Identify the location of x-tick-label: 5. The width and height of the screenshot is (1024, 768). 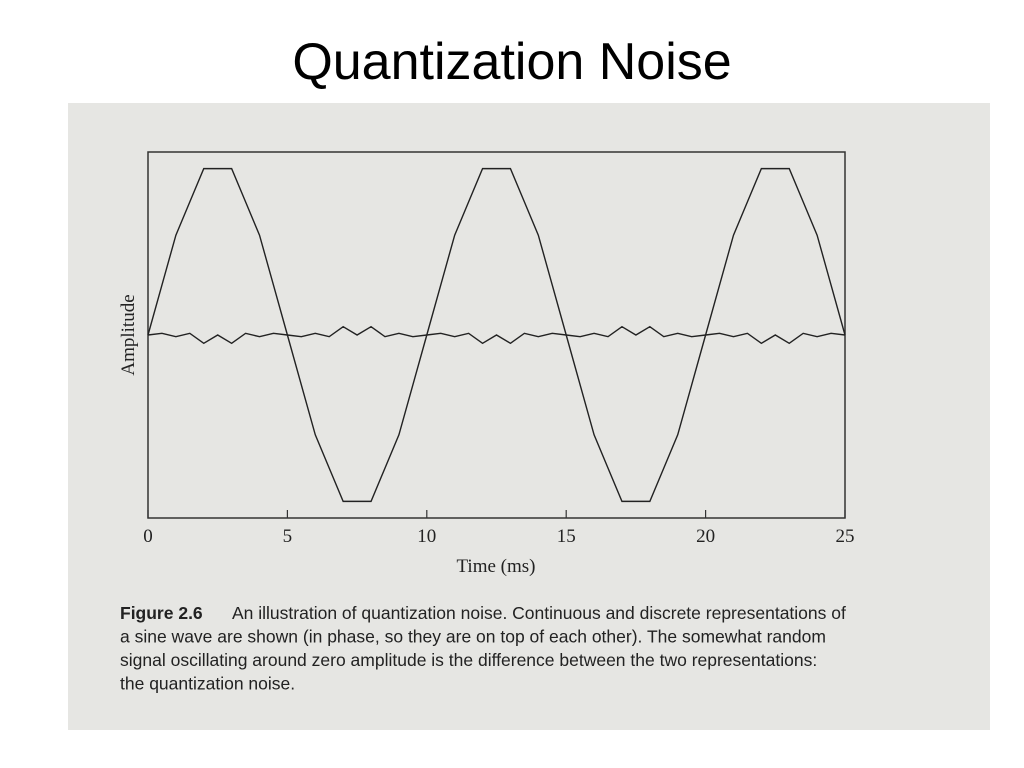
(288, 536).